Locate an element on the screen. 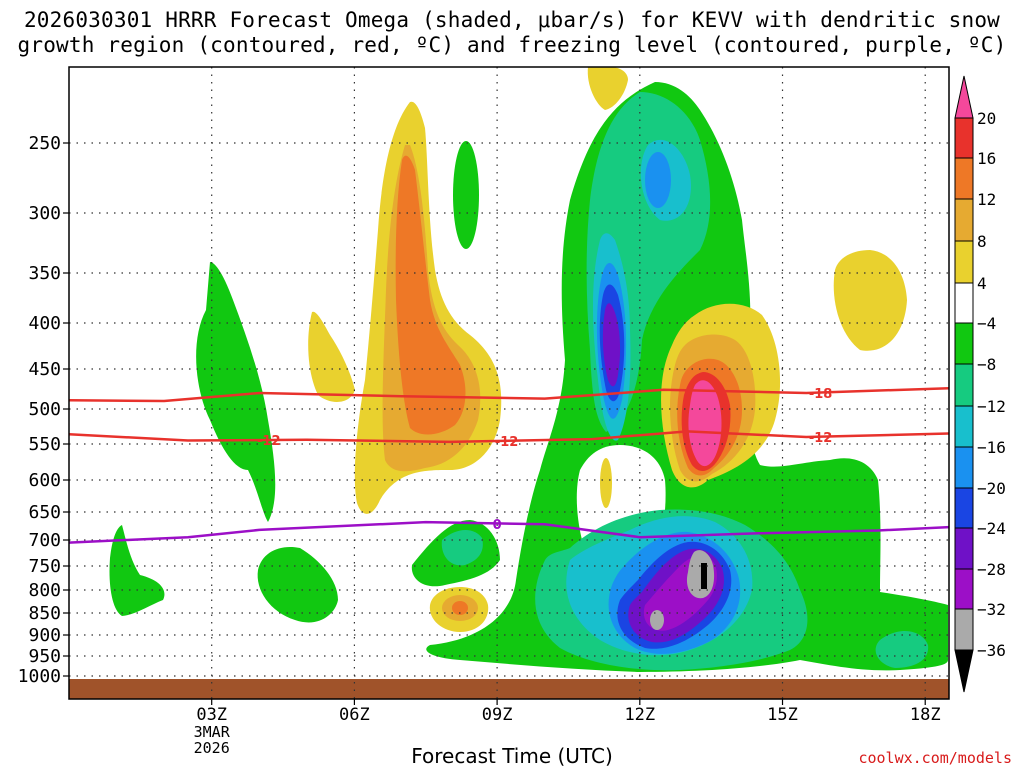  x-tick-label: 15Z is located at coordinates (782, 715).